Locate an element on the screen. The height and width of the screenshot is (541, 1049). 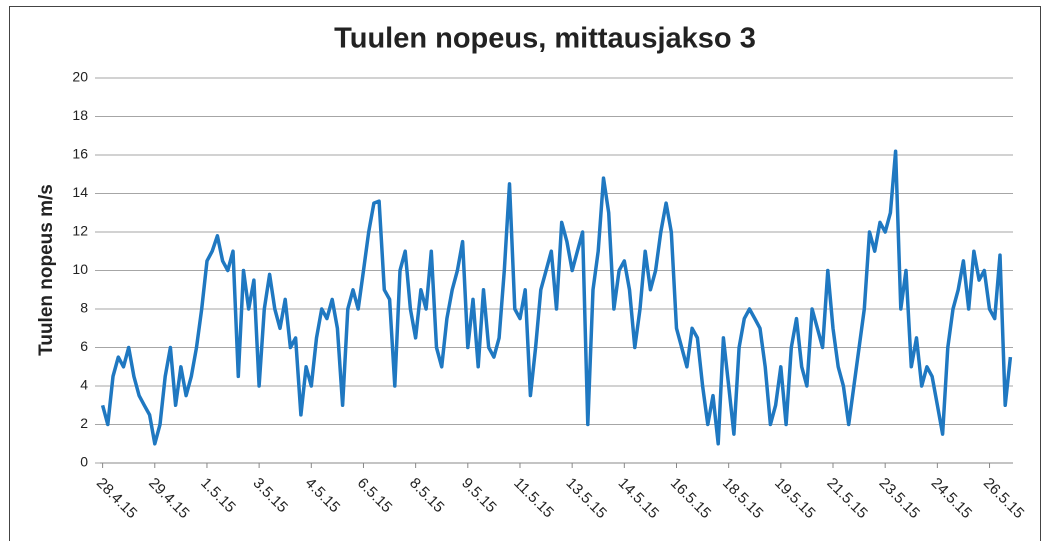
y-axis-label: Tuulen nopeus m/s is located at coordinates (46, 270).